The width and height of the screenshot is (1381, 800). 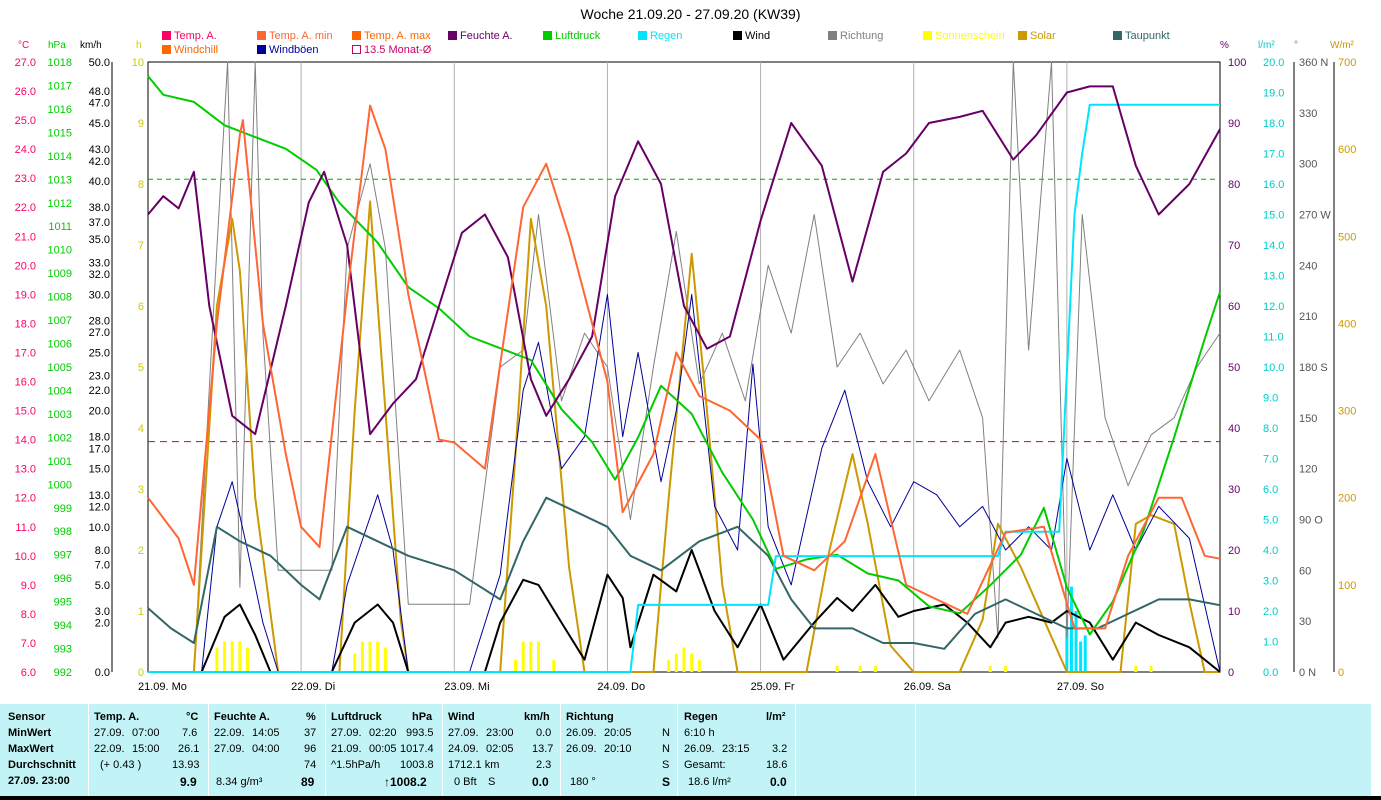 I want to click on wind-tick-label: 27.0, so click(x=99, y=333).